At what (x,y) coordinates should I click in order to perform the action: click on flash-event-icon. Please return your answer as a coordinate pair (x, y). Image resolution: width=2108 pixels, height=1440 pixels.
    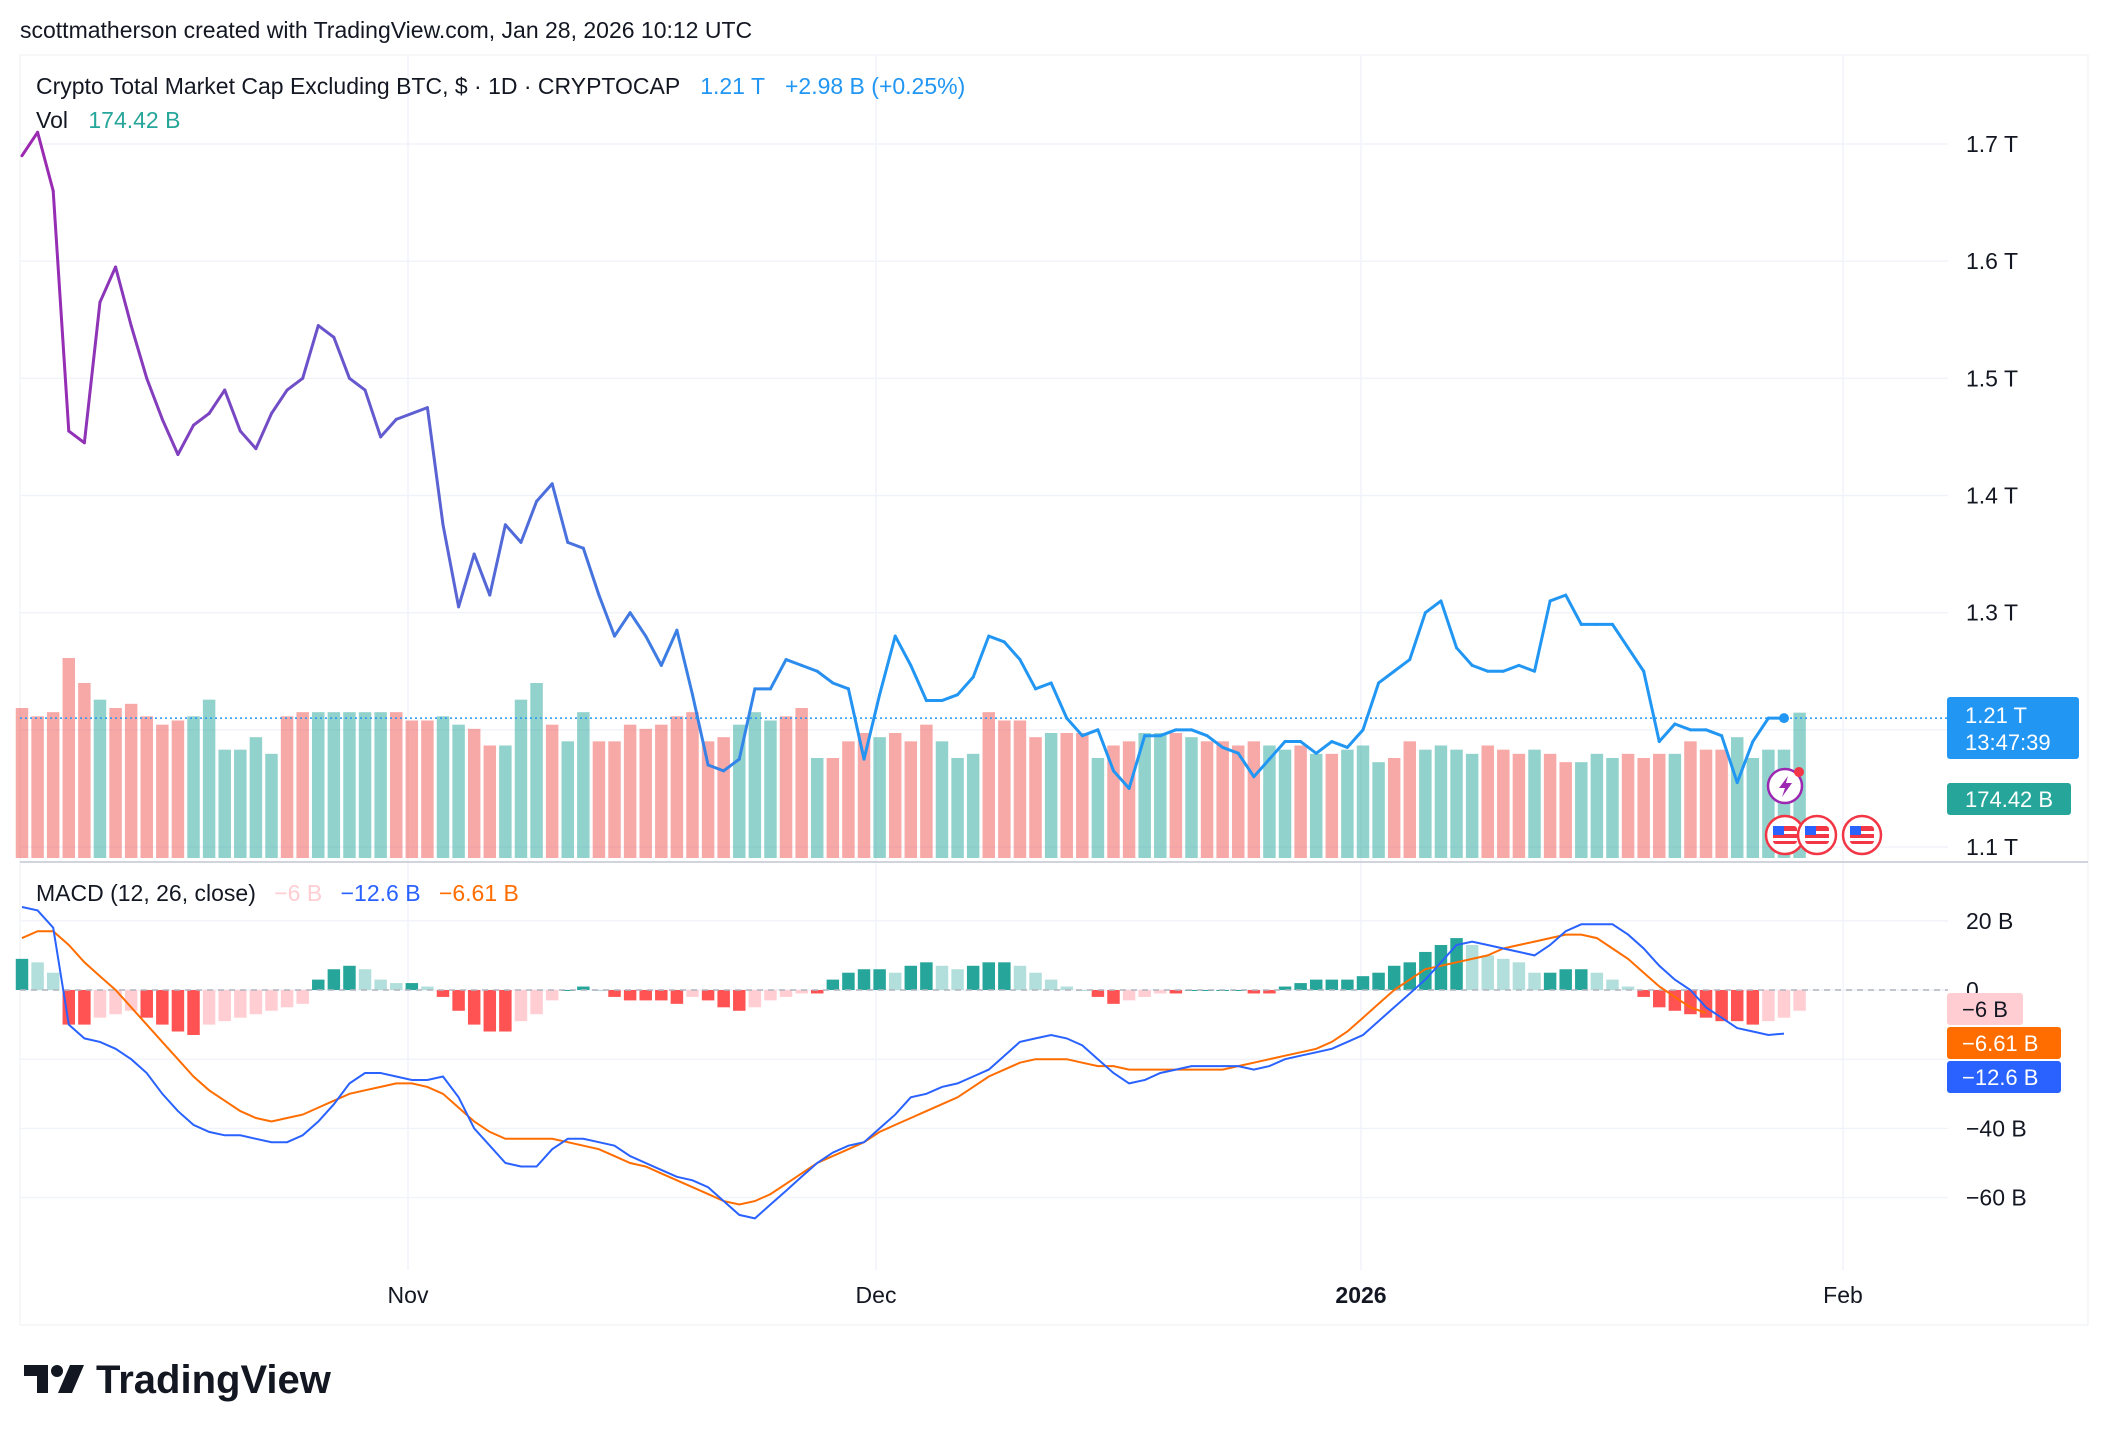
    Looking at the image, I should click on (1785, 786).